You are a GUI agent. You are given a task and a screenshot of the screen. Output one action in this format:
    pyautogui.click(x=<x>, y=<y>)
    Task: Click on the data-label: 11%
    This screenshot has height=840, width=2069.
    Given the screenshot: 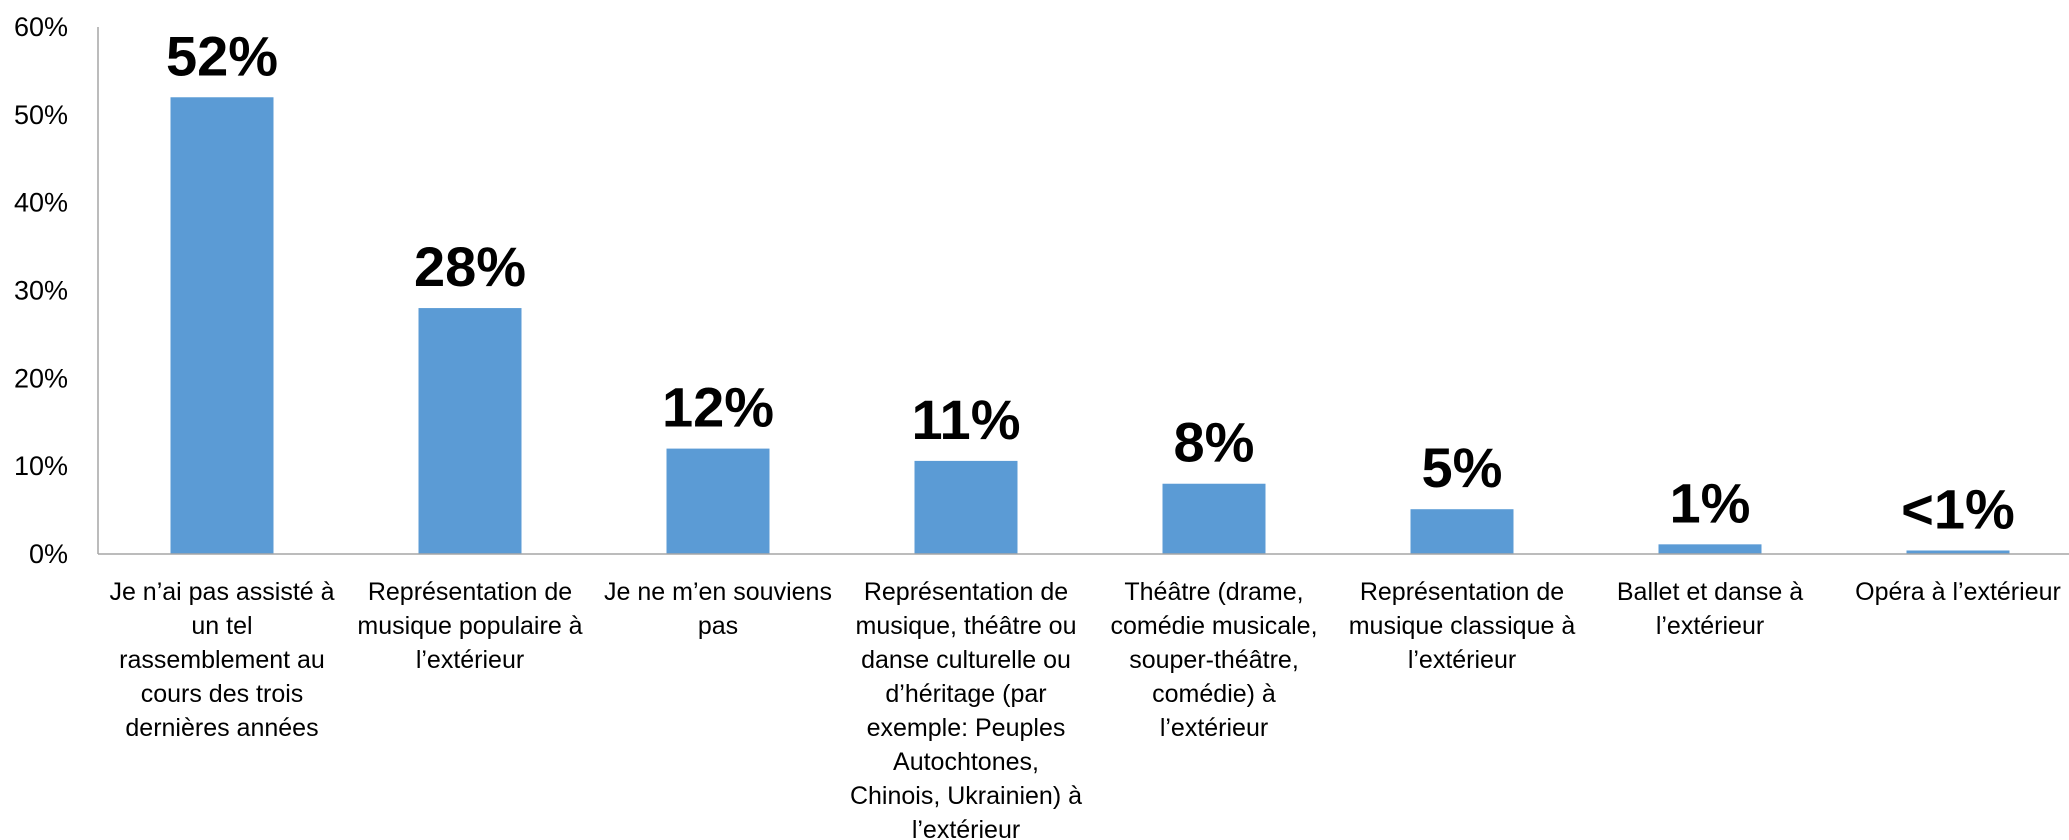 What is the action you would take?
    pyautogui.click(x=966, y=419)
    